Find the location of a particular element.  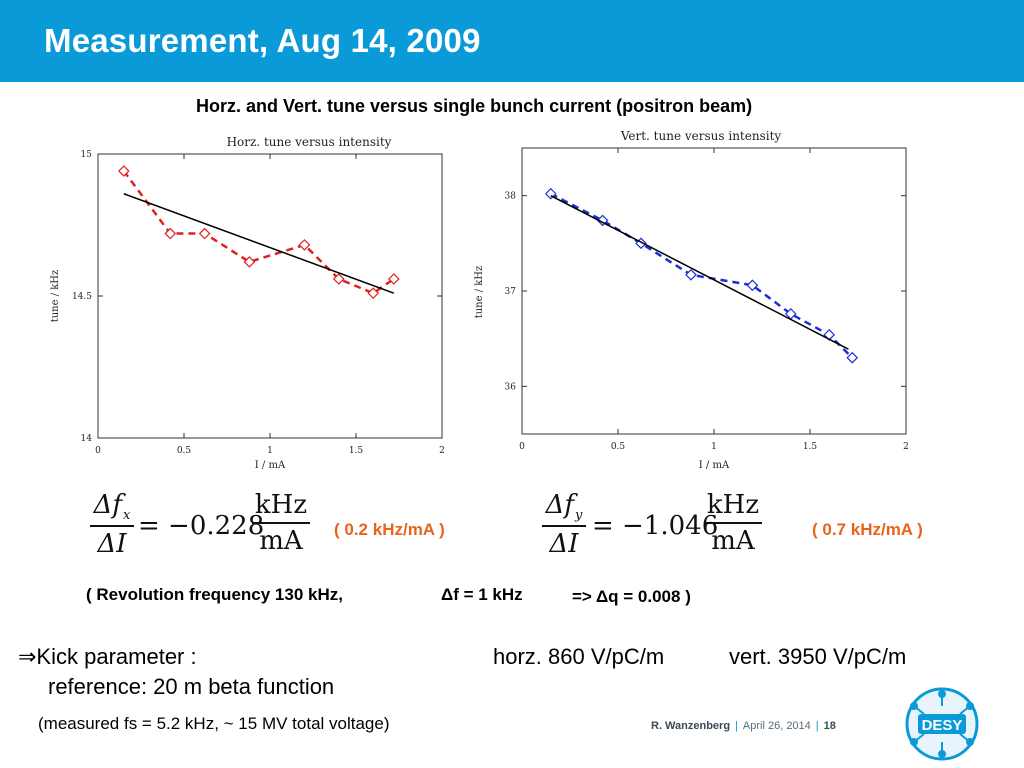

kick-vert-value: vert. 3950 V/pC/m is located at coordinates (818, 656).